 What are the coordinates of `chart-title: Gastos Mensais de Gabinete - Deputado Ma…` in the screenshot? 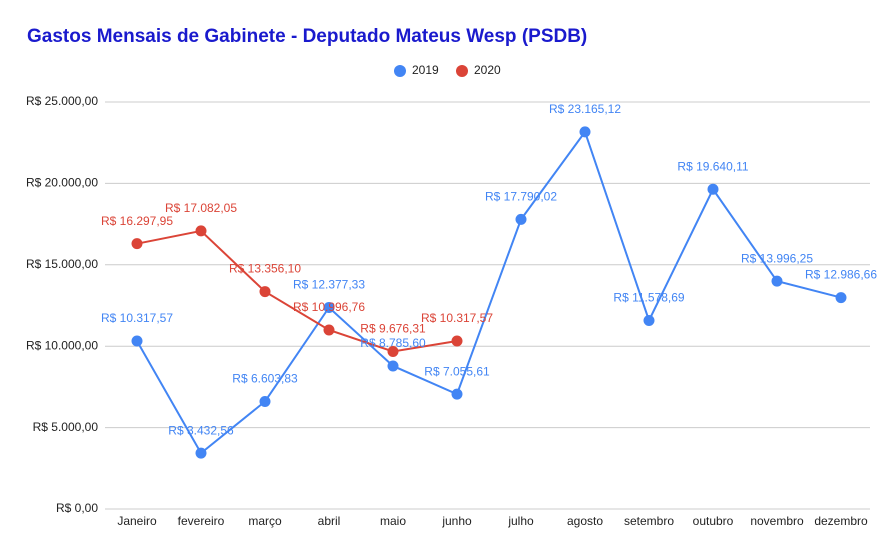 It's located at (307, 36).